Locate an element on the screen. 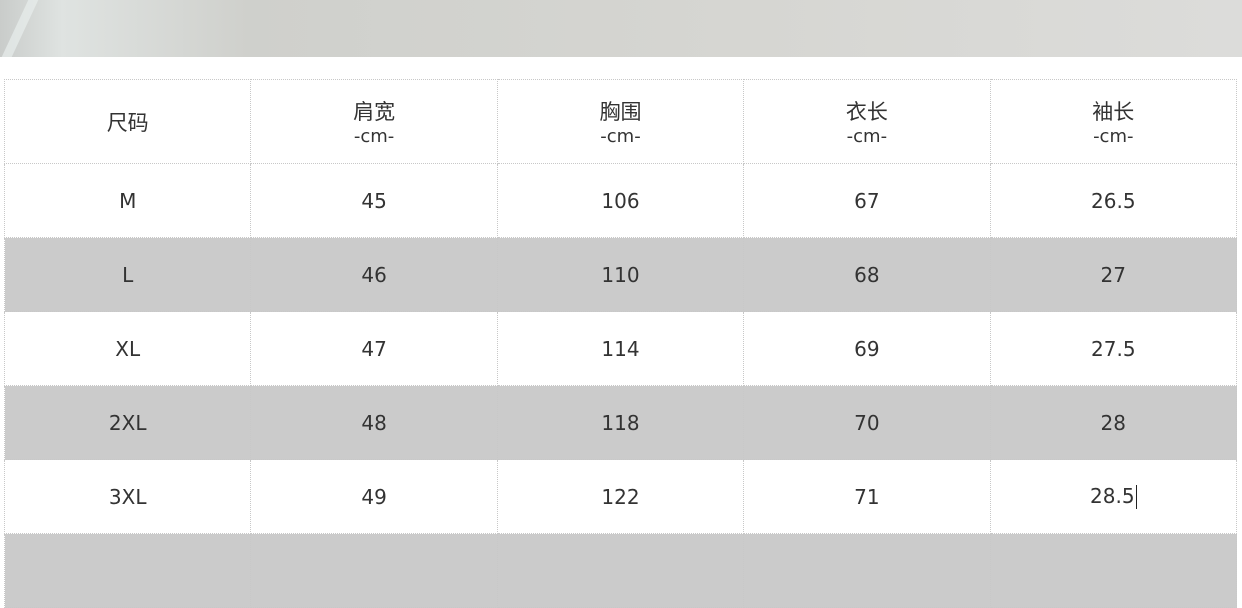  table-row: M 45 106 67 26.5 is located at coordinates (620, 200).